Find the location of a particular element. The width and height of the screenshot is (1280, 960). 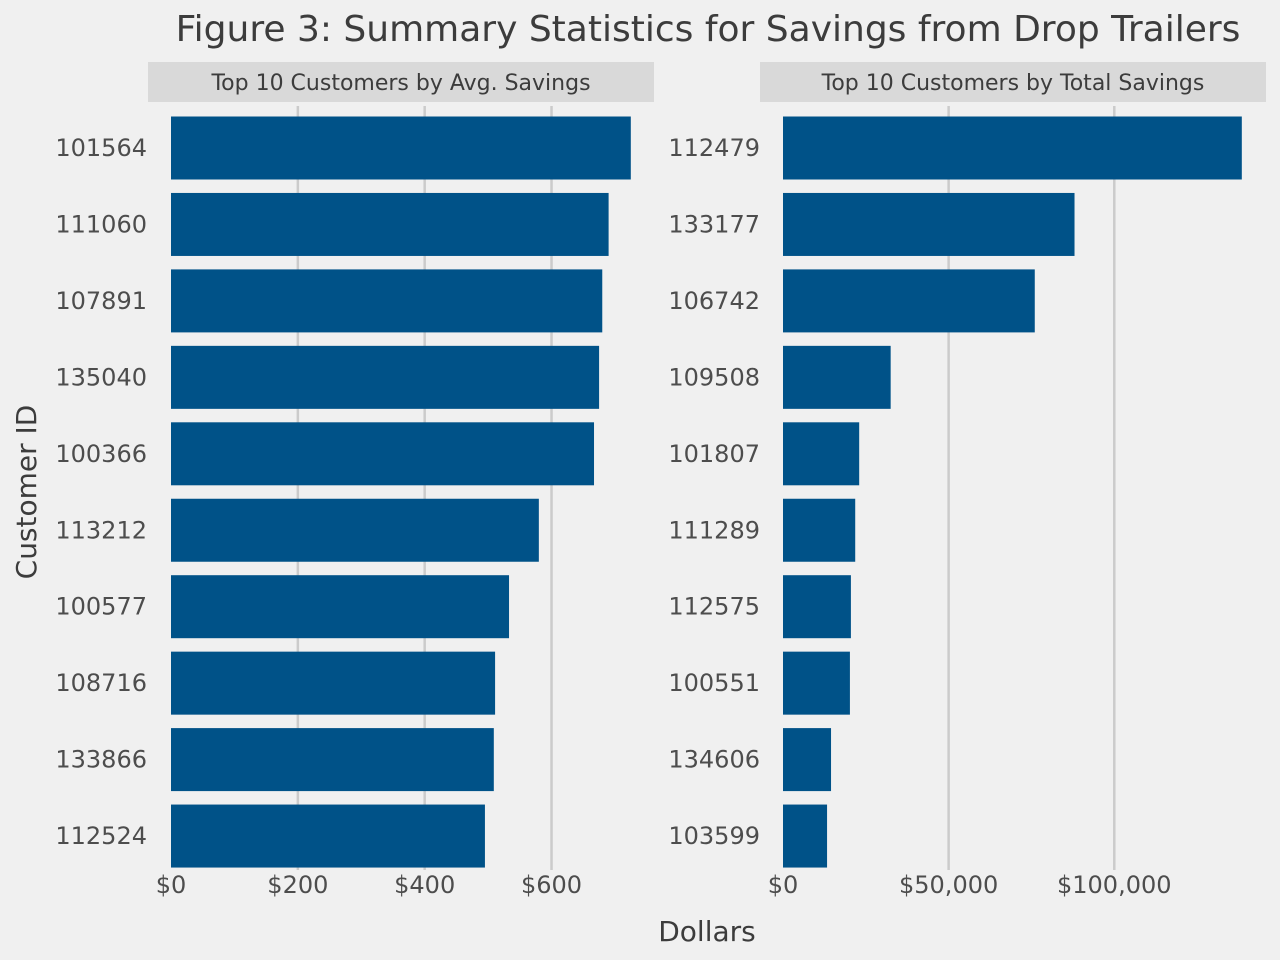

y-tick-label: 135040 is located at coordinates (101, 377).